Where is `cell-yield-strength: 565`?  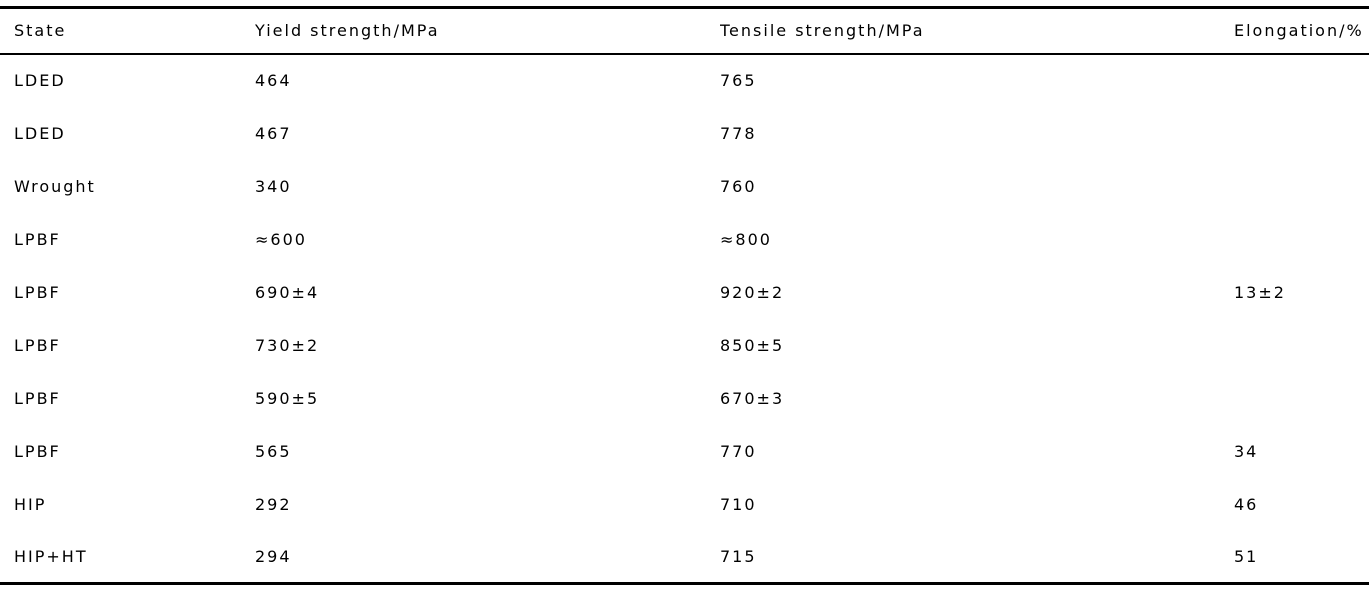
cell-yield-strength: 565 is located at coordinates (273, 451).